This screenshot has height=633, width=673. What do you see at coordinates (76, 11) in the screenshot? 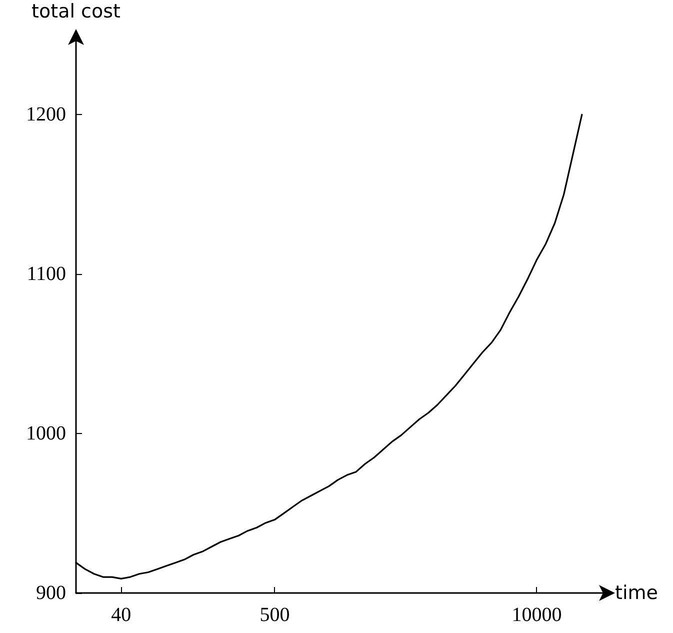
I see `y-axis-title: total cost` at bounding box center [76, 11].